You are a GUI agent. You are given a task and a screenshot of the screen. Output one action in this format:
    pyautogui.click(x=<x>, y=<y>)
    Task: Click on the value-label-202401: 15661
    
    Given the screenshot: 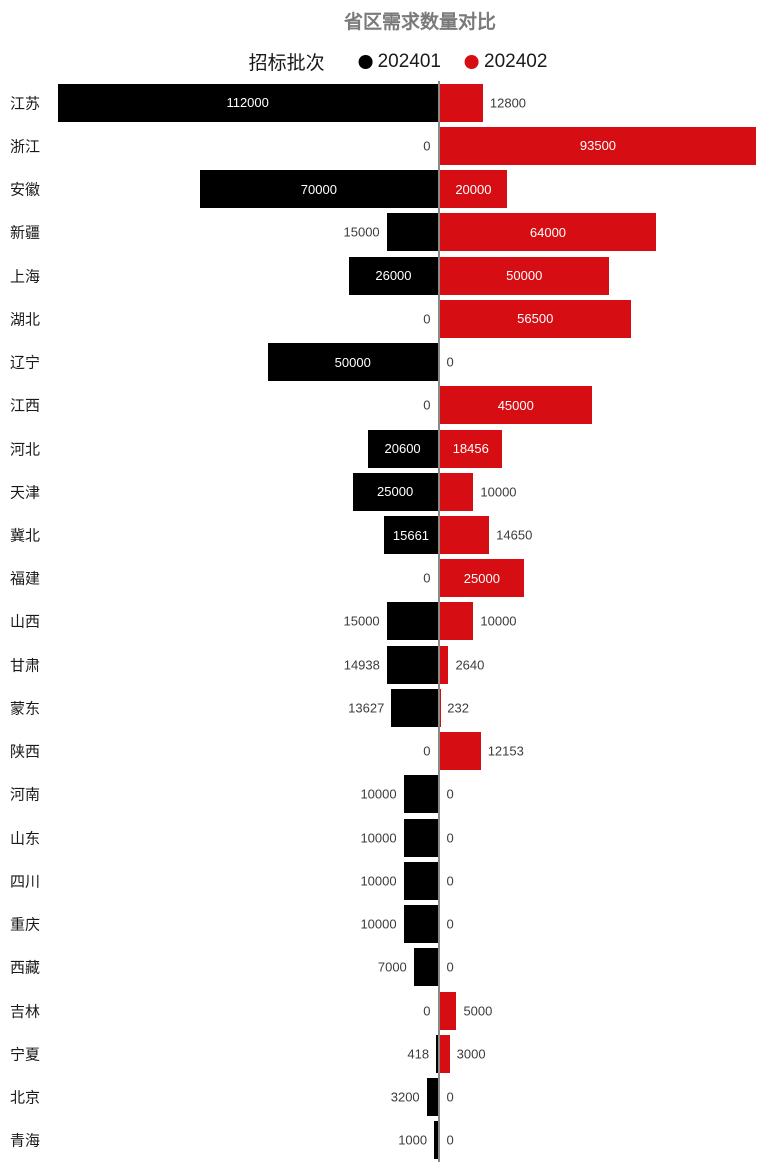 What is the action you would take?
    pyautogui.click(x=411, y=535)
    